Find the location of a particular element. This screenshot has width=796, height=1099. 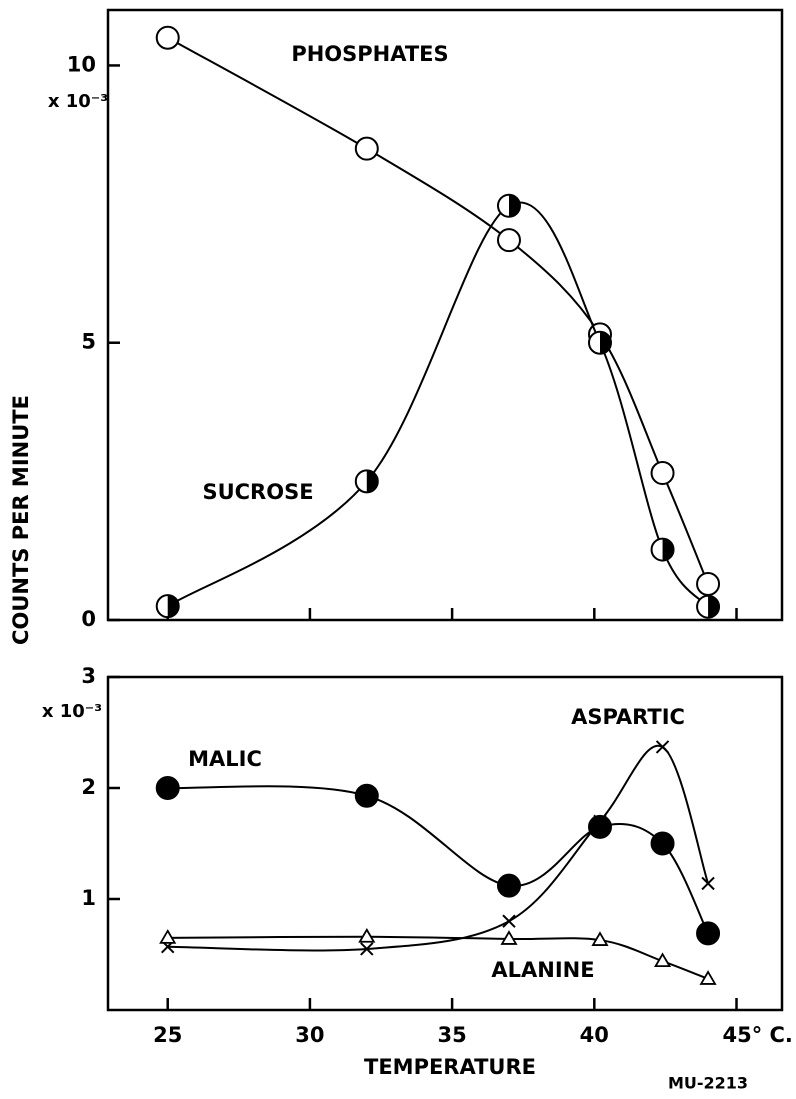

x-tick-label: 35 is located at coordinates (451, 1035).